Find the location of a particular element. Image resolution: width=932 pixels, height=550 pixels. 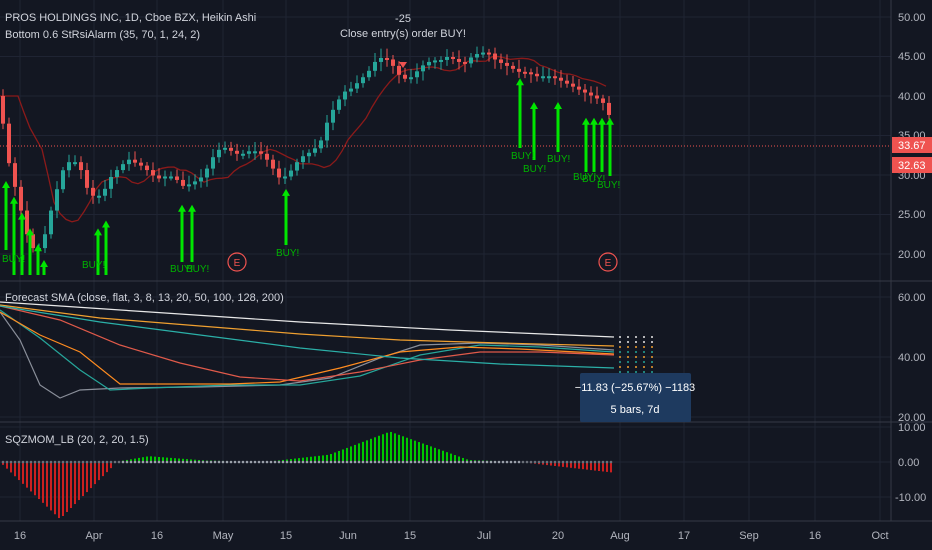

indicator-title: Bottom 0.6 StRsiAlarm (35, 70, 1, 24, 2) is located at coordinates (102, 35).